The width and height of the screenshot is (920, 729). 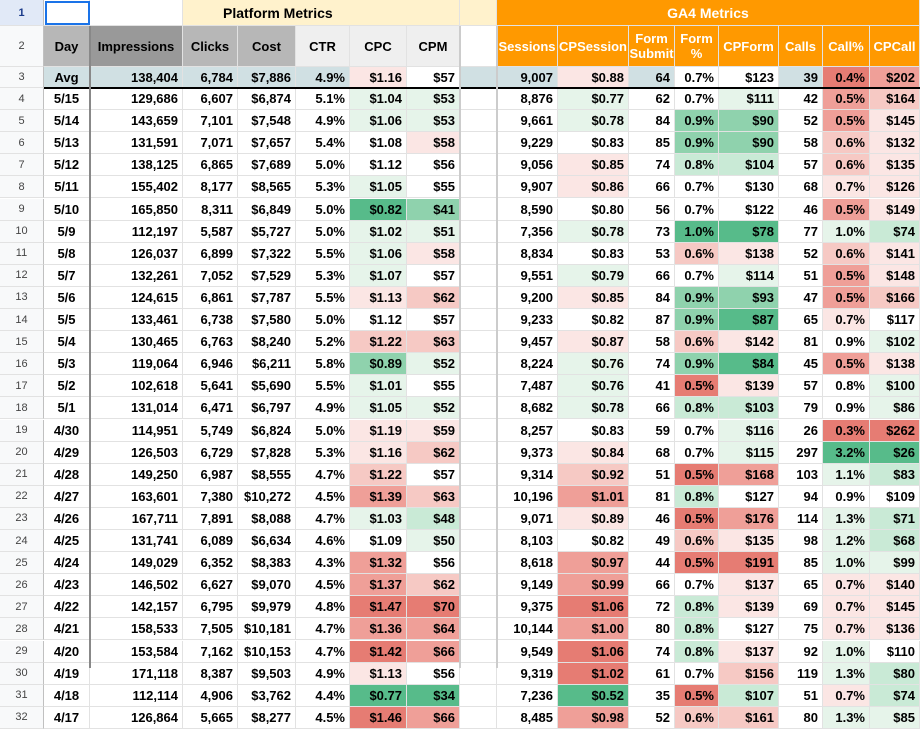 I want to click on cell-ctr: 4.4%, so click(x=323, y=695).